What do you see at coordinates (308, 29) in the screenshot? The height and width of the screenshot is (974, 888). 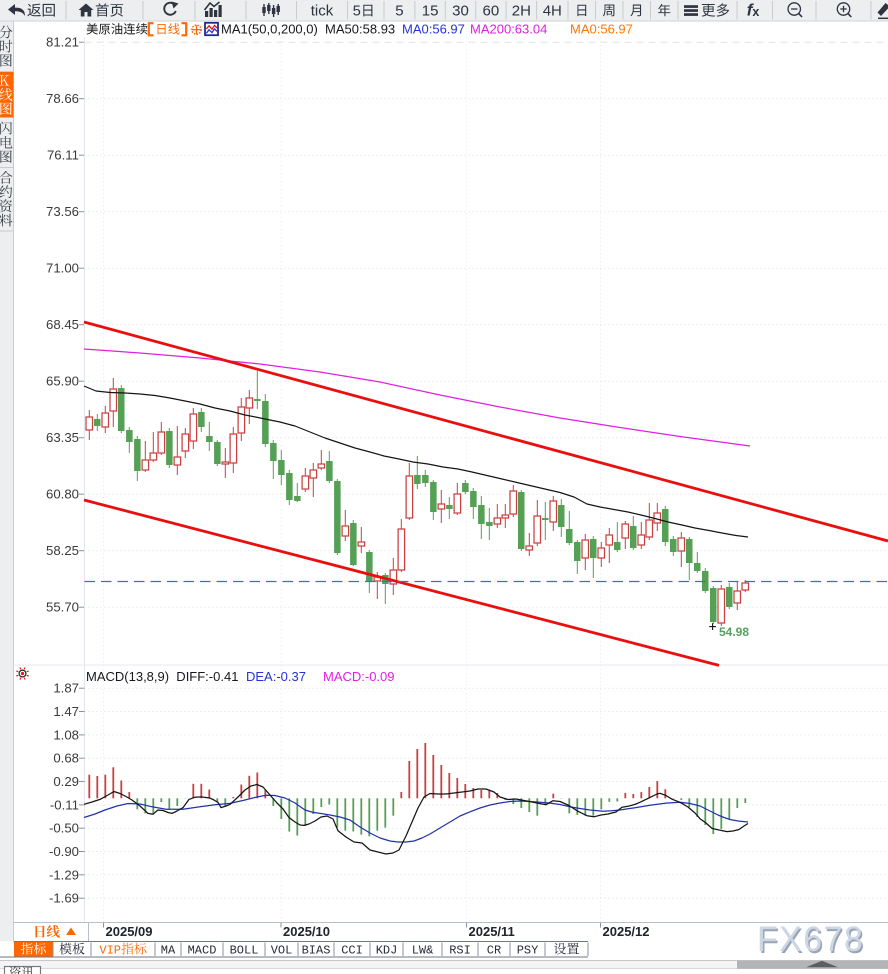 I see `svg-text: MA1(50,0,200,0) MA50:58.93` at bounding box center [308, 29].